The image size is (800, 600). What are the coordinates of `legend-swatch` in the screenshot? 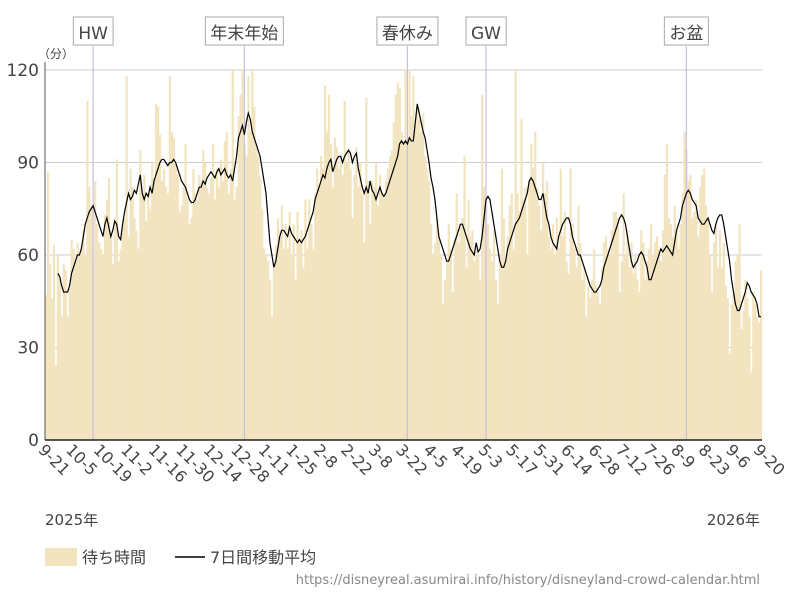 It's located at (61, 557).